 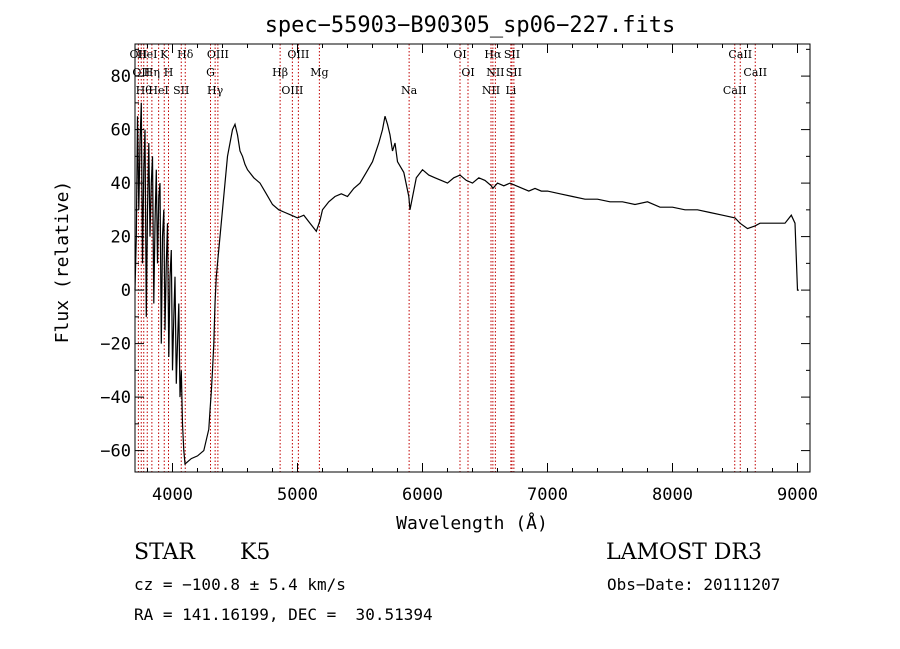 I want to click on x-tick-label: 8000, so click(x=672, y=495).